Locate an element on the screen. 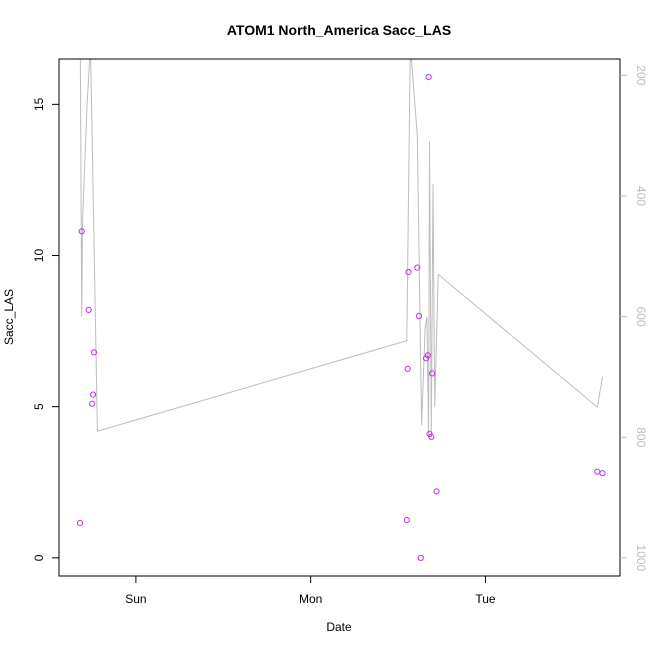 The width and height of the screenshot is (650, 650). y2-axis-right: 200 400 600 800 1000 is located at coordinates (634, 318).